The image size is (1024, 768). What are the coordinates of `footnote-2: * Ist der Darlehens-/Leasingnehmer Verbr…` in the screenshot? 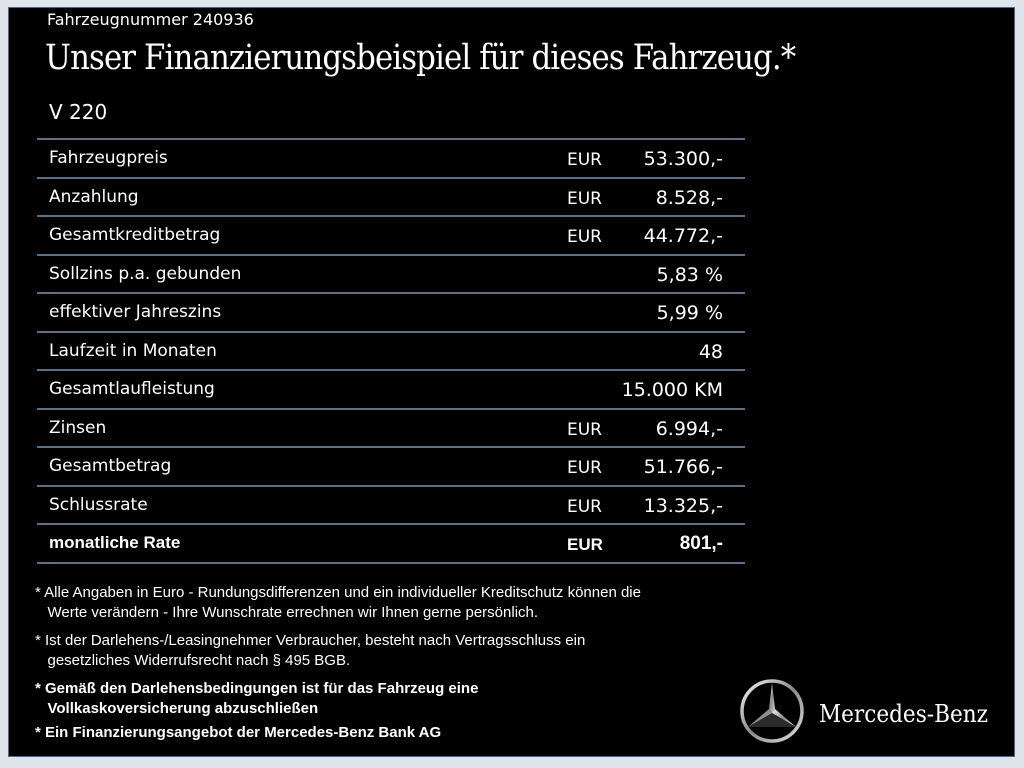 It's located at (310, 650).